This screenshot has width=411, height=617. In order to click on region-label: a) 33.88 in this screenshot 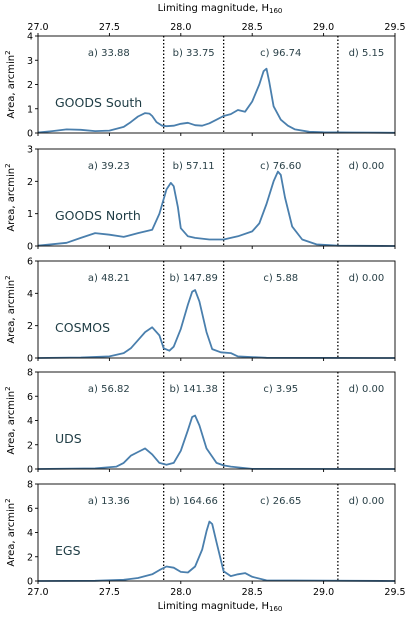, I will do `click(109, 53)`.